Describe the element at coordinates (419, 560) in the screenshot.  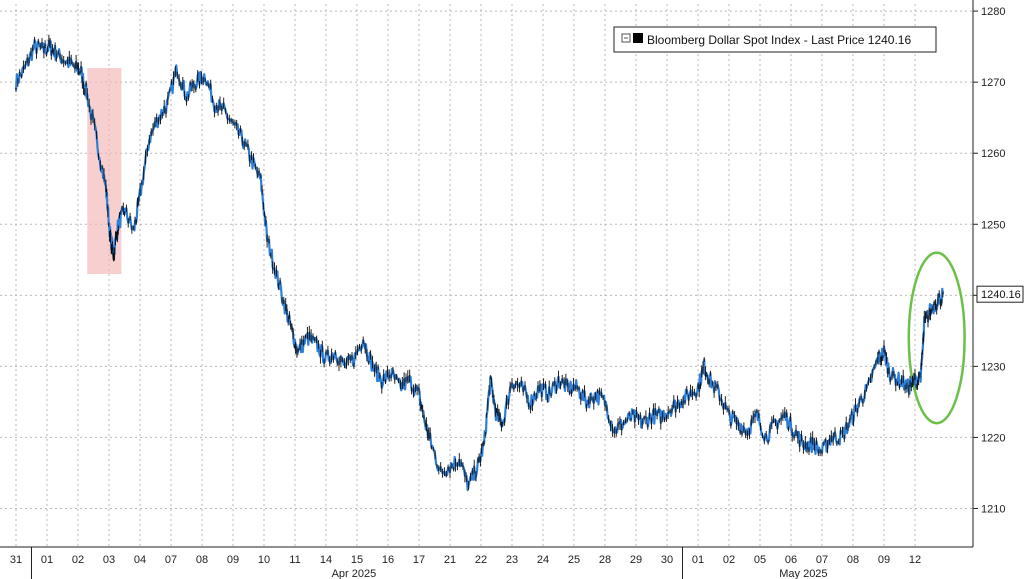
I see `x-tick-label: 17` at that location.